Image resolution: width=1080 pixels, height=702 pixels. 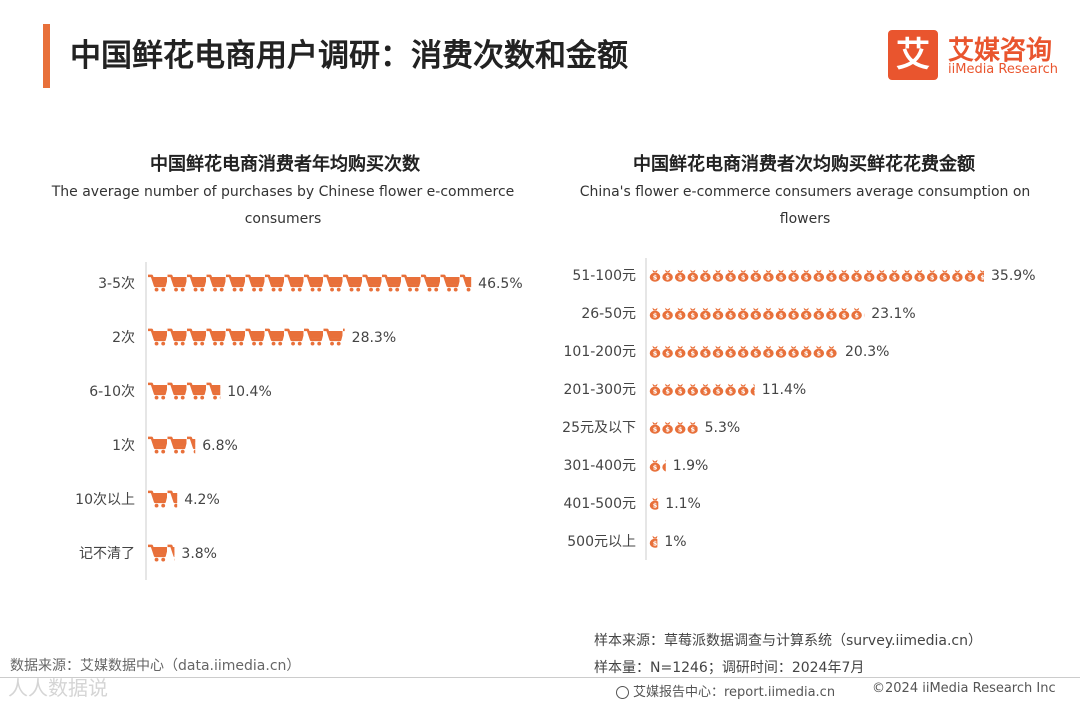 What do you see at coordinates (540, 677) in the screenshot?
I see `footer-divider` at bounding box center [540, 677].